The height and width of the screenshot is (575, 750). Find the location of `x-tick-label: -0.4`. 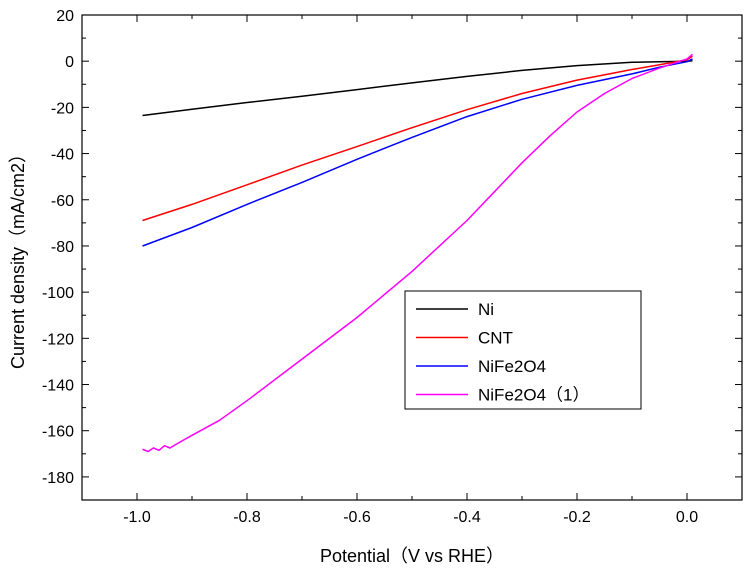

x-tick-label: -0.4 is located at coordinates (467, 517).